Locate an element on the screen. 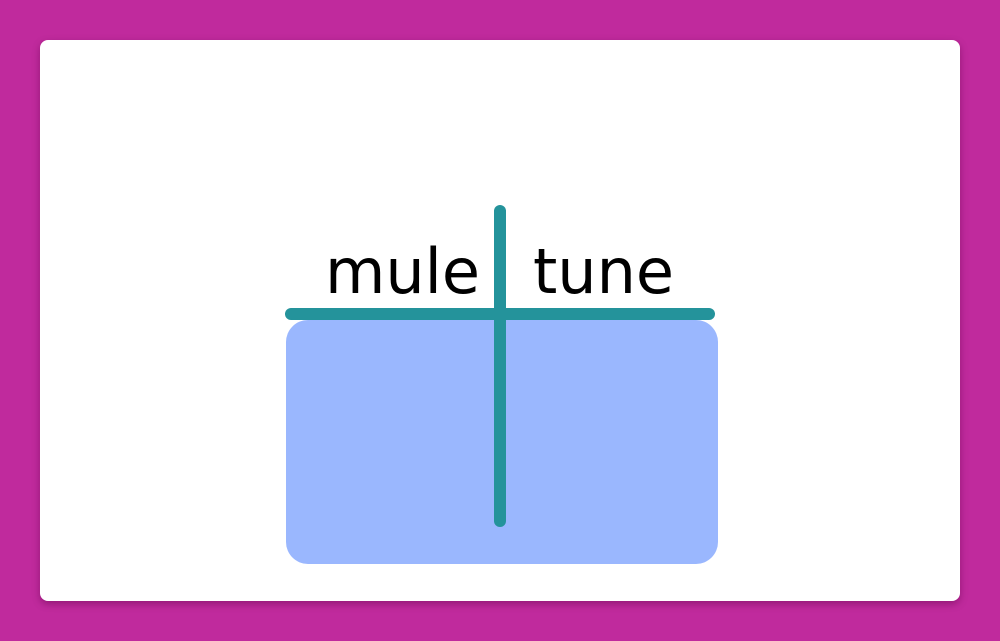  vertical-divider is located at coordinates (500, 366).